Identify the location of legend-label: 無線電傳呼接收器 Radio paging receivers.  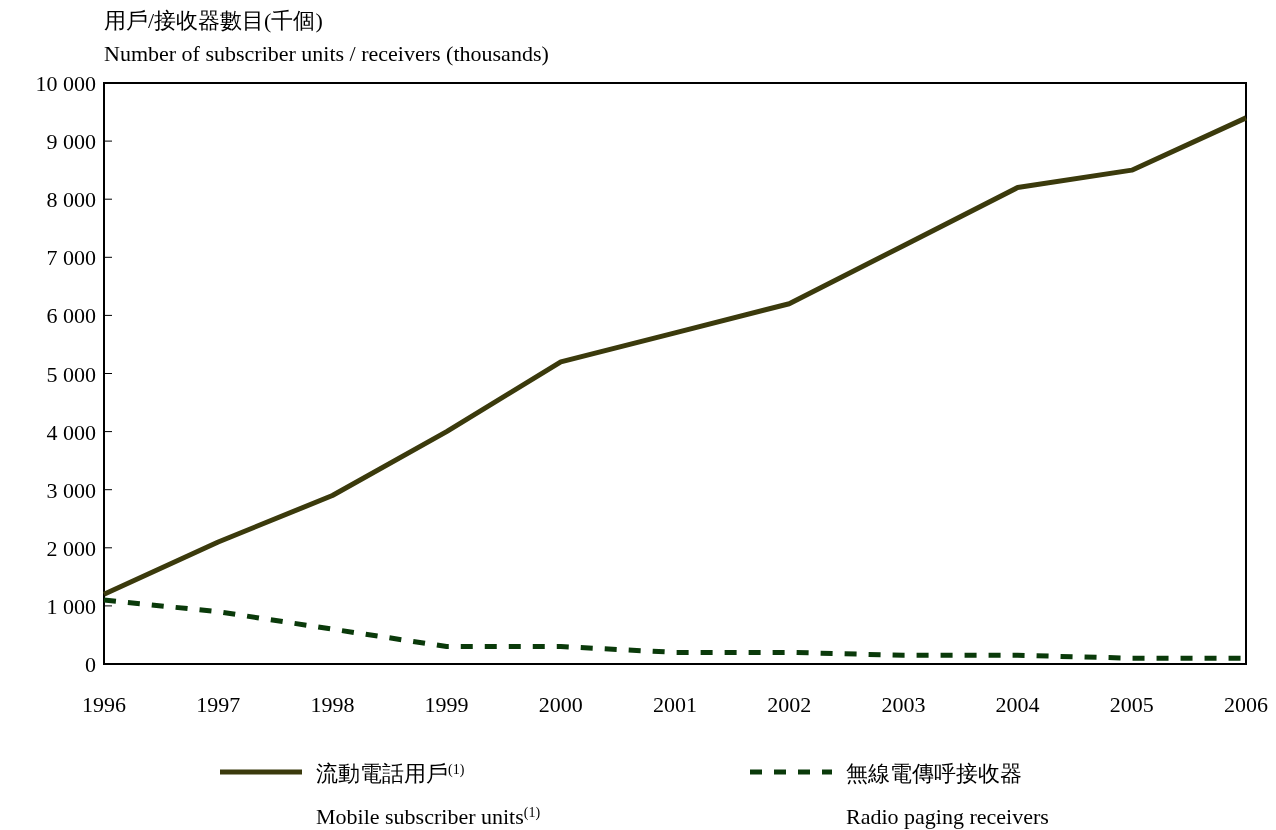
(947, 795).